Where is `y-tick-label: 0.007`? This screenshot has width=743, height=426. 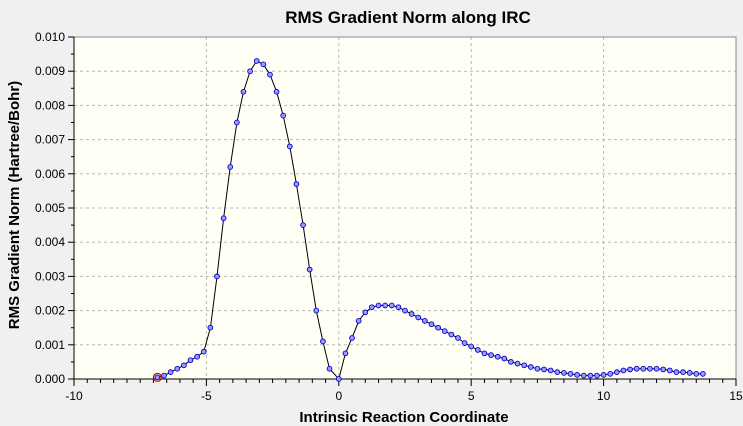 y-tick-label: 0.007 is located at coordinates (50, 140).